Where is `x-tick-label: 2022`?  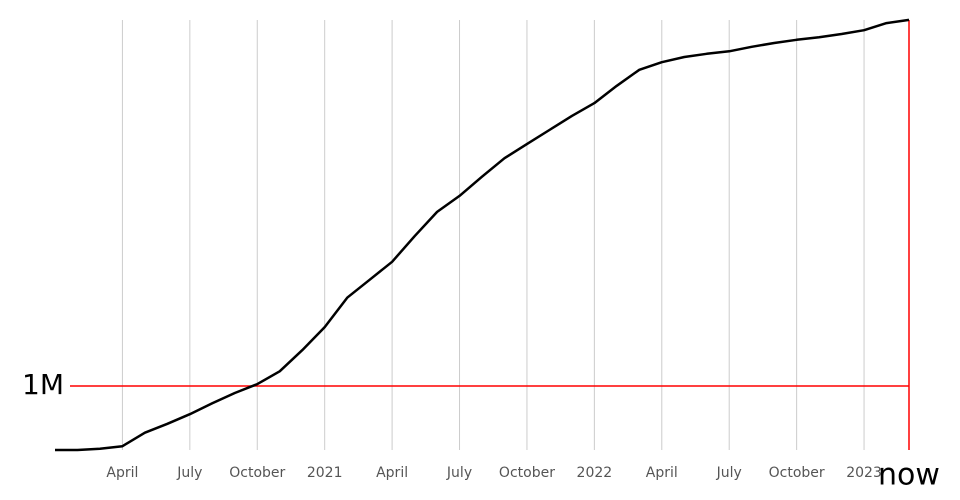
x-tick-label: 2022 is located at coordinates (595, 473).